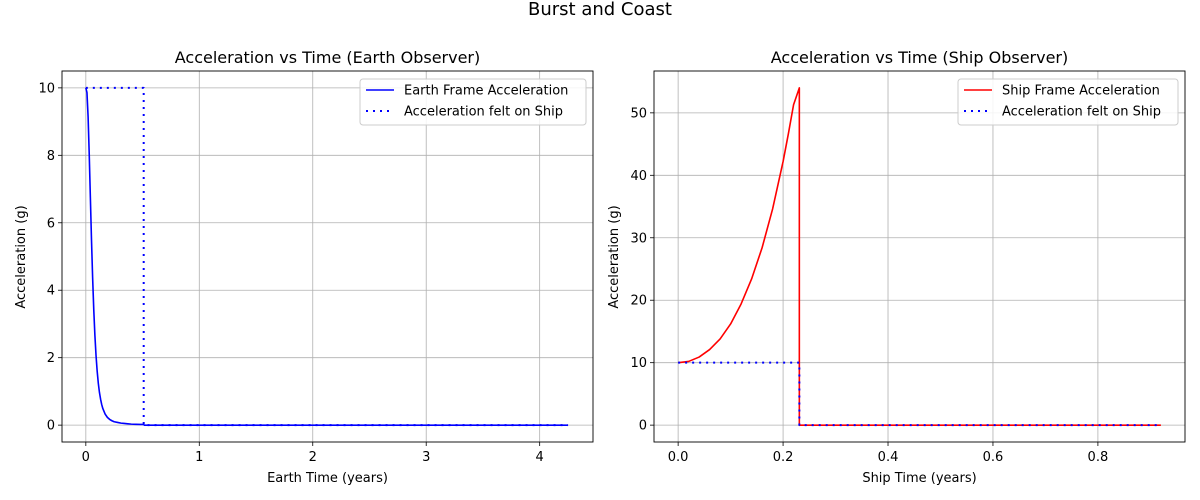  What do you see at coordinates (638, 176) in the screenshot?
I see `y-tick-label: 40` at bounding box center [638, 176].